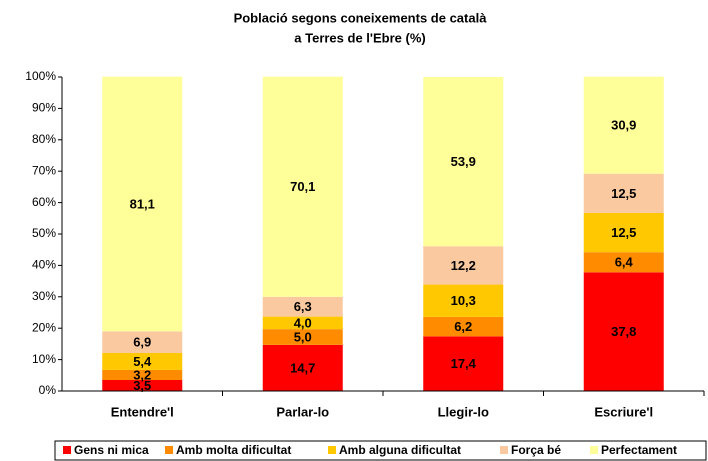 The width and height of the screenshot is (708, 461). What do you see at coordinates (48, 390) in the screenshot?
I see `y-tick-label: 0%` at bounding box center [48, 390].